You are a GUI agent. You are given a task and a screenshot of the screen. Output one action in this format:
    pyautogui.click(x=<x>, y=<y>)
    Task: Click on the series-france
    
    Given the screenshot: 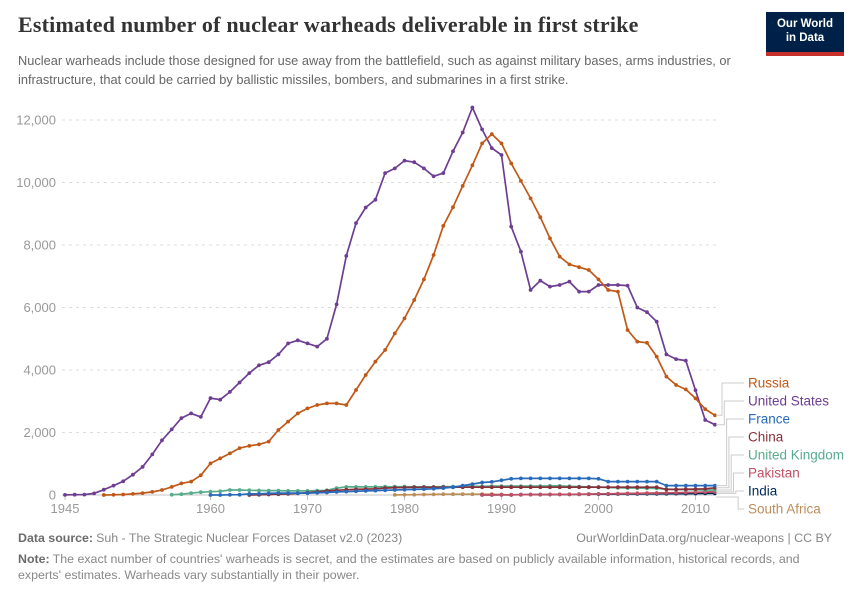 What is the action you would take?
    pyautogui.click(x=462, y=486)
    